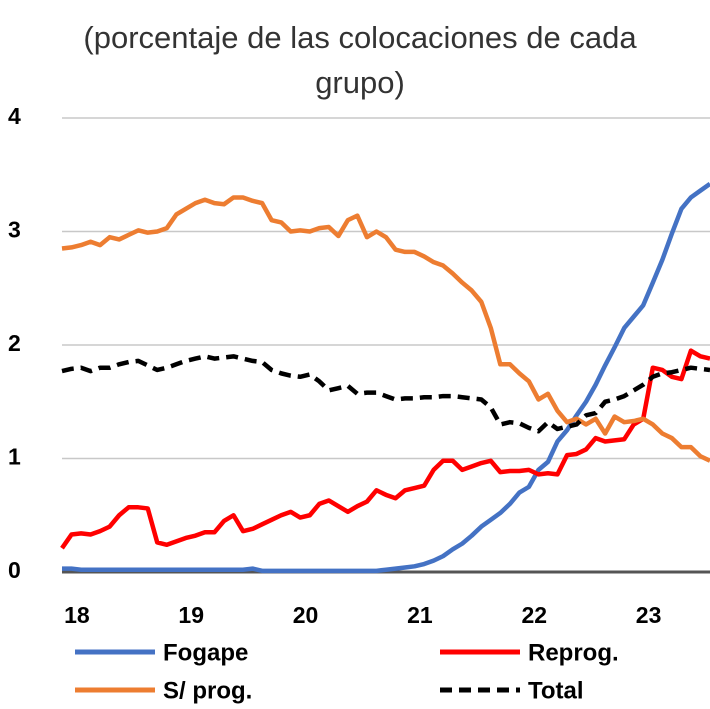 The width and height of the screenshot is (710, 709). Describe the element at coordinates (205, 652) in the screenshot. I see `legend-label: Fogape` at that location.